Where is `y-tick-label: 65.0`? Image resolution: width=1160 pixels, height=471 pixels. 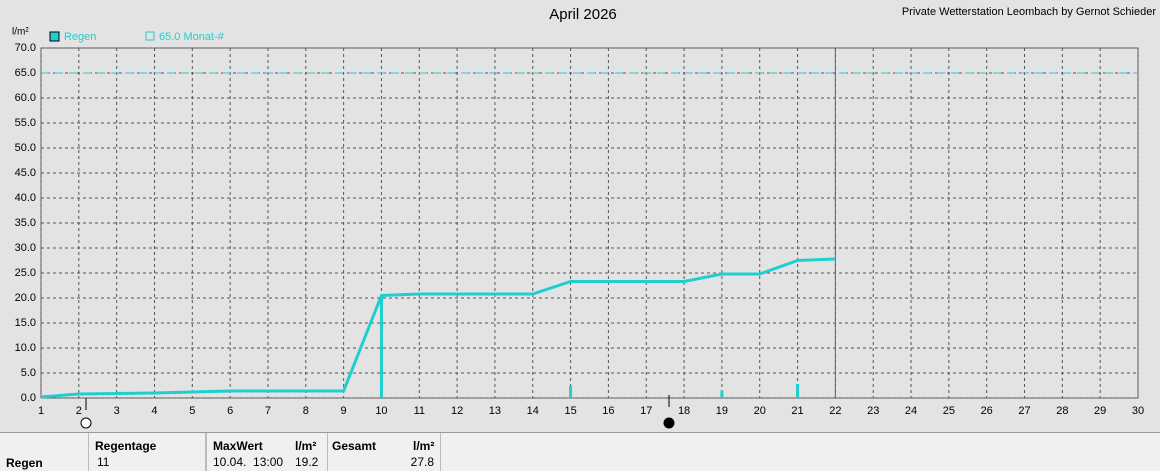
y-tick-label: 65.0 is located at coordinates (25, 73).